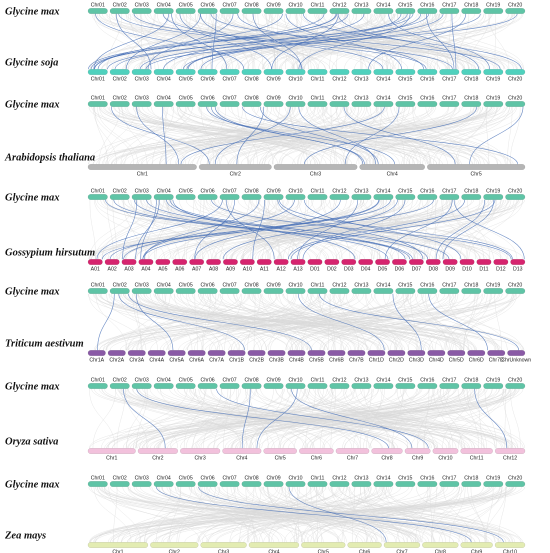 This screenshot has width=550, height=553. I want to click on highlighted-synteny-links, so click(305, 41).